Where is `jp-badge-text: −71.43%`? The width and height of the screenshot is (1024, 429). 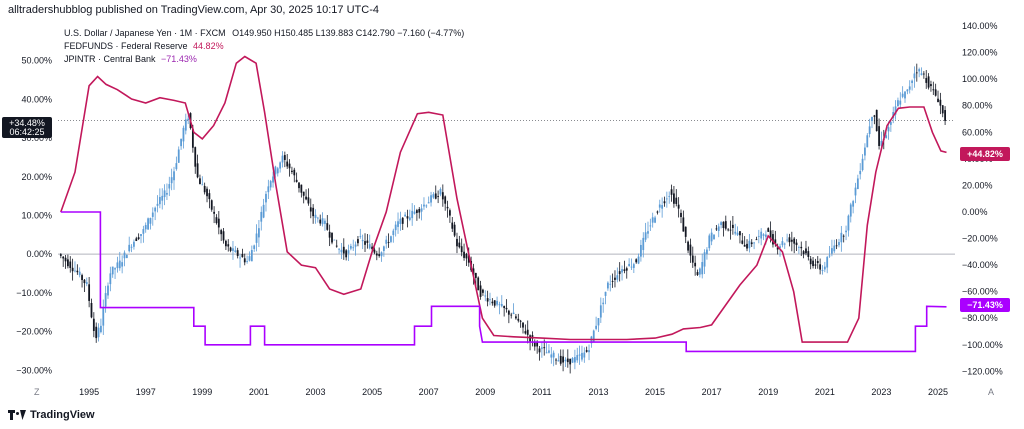
jp-badge-text: −71.43% is located at coordinates (985, 305).